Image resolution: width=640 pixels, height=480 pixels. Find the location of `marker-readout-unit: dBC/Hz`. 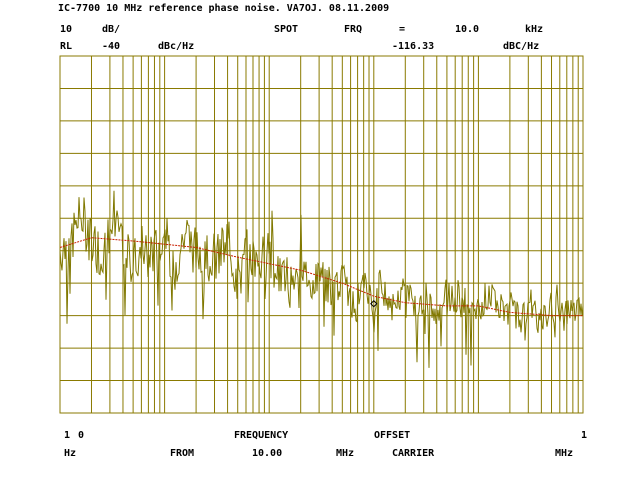

marker-readout-unit: dBC/Hz is located at coordinates (521, 46).